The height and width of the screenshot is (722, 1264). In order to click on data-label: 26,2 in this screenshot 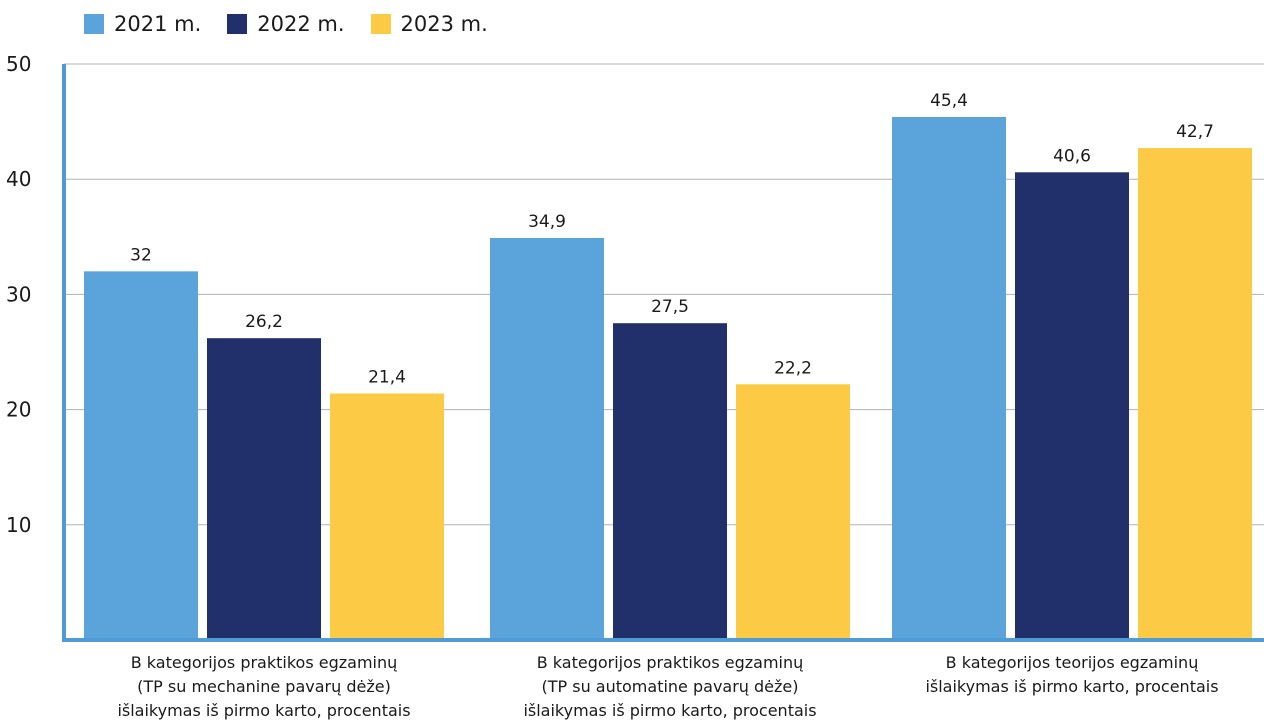, I will do `click(264, 322)`.